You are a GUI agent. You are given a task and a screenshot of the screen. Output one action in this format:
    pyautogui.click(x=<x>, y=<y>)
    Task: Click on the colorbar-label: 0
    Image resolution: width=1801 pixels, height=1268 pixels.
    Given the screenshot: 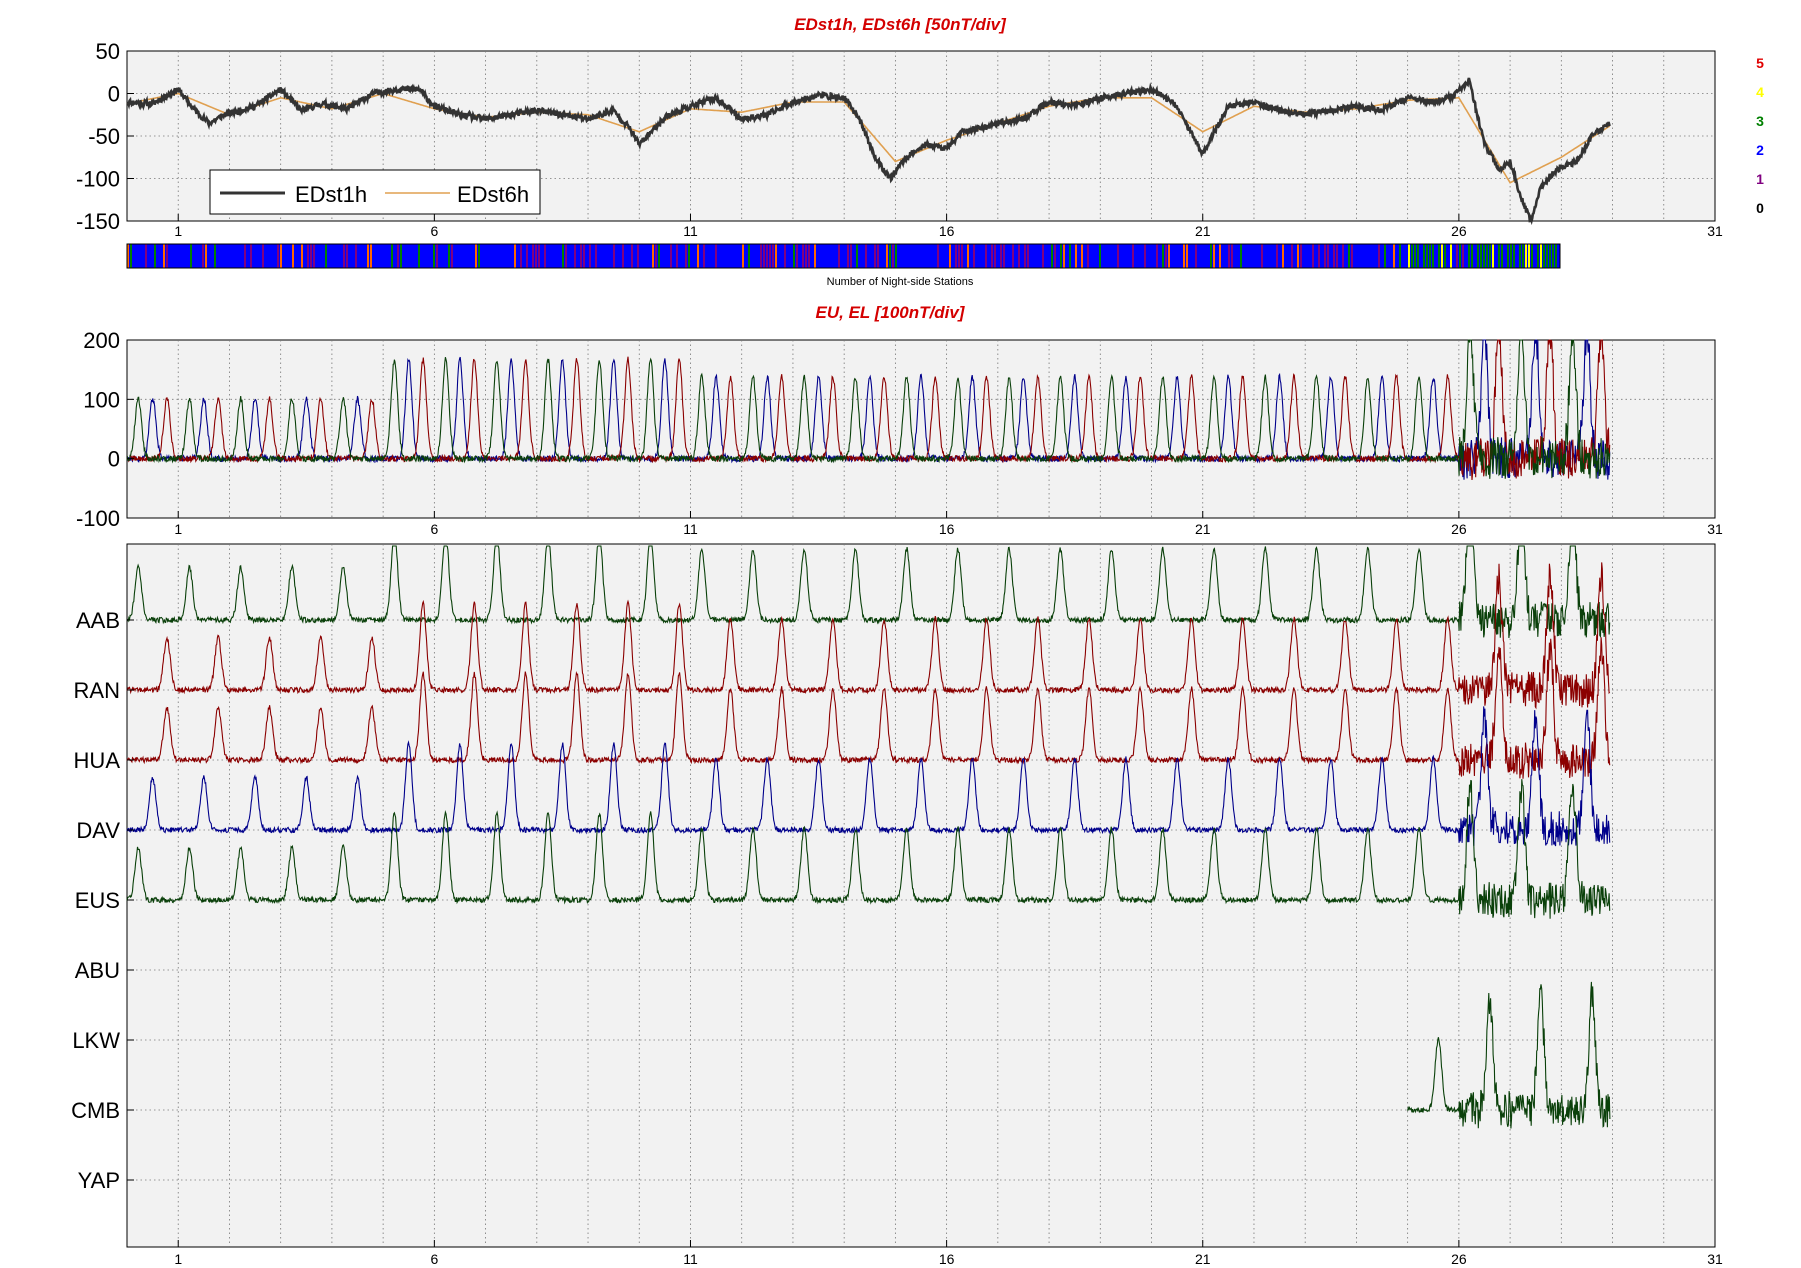 What is the action you would take?
    pyautogui.click(x=1760, y=208)
    